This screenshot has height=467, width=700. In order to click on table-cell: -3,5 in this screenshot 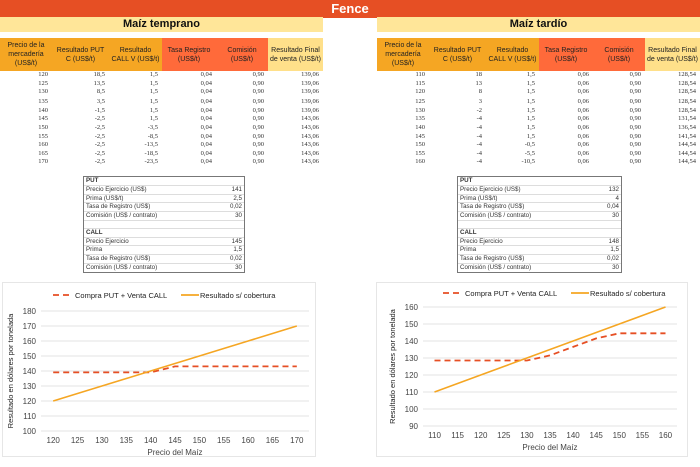, I will do `click(152, 128)`.